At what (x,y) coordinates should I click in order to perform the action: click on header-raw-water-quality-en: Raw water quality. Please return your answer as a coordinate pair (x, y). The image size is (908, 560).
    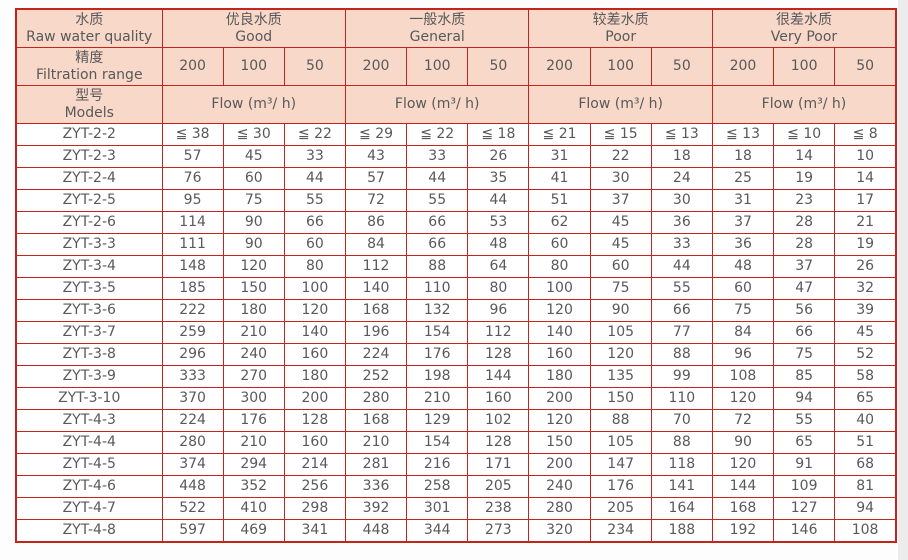
    Looking at the image, I should click on (89, 36).